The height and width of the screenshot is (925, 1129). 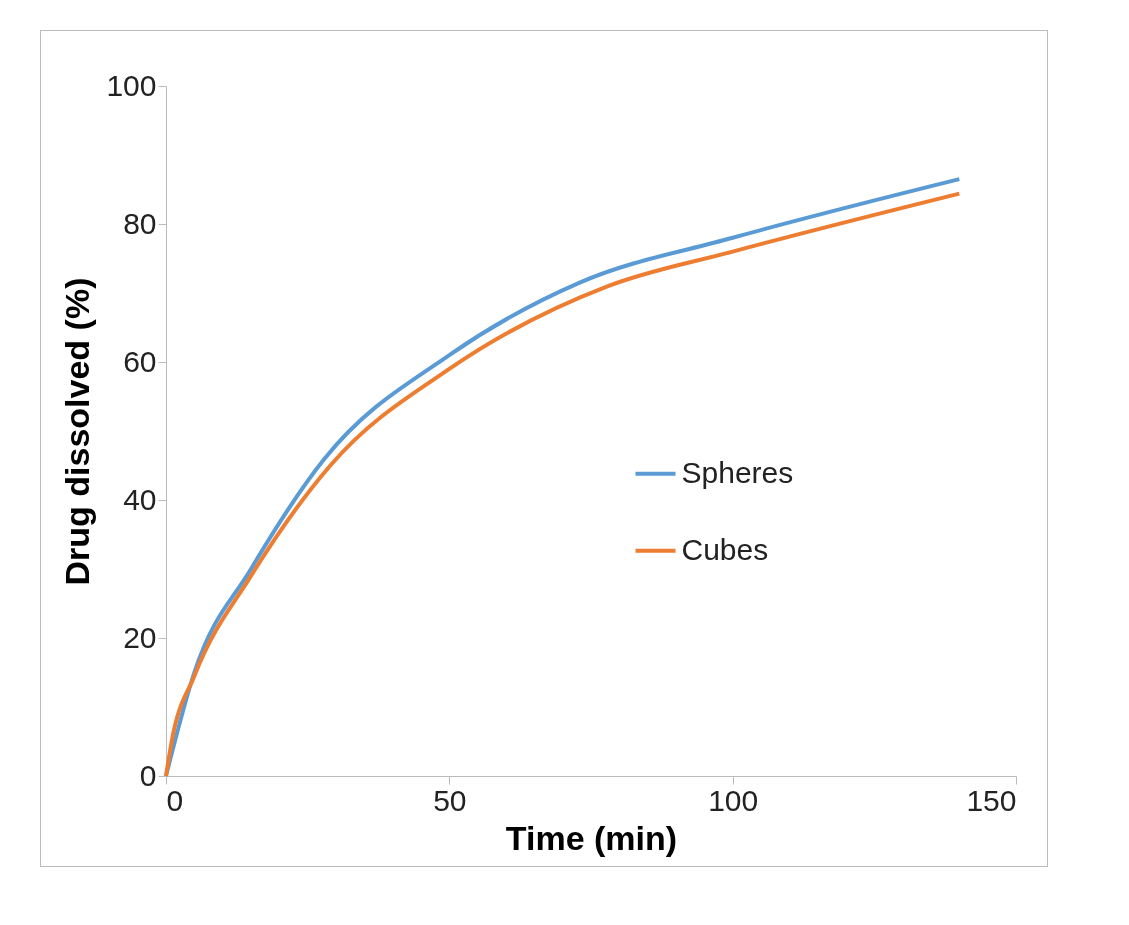 What do you see at coordinates (140, 637) in the screenshot?
I see `y-tick-label: 20` at bounding box center [140, 637].